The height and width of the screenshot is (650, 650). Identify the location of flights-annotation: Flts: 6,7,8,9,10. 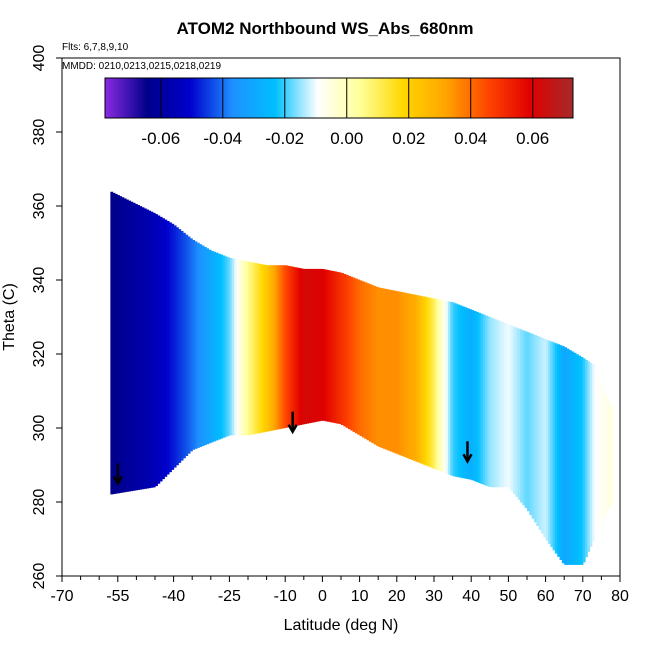
(95, 47).